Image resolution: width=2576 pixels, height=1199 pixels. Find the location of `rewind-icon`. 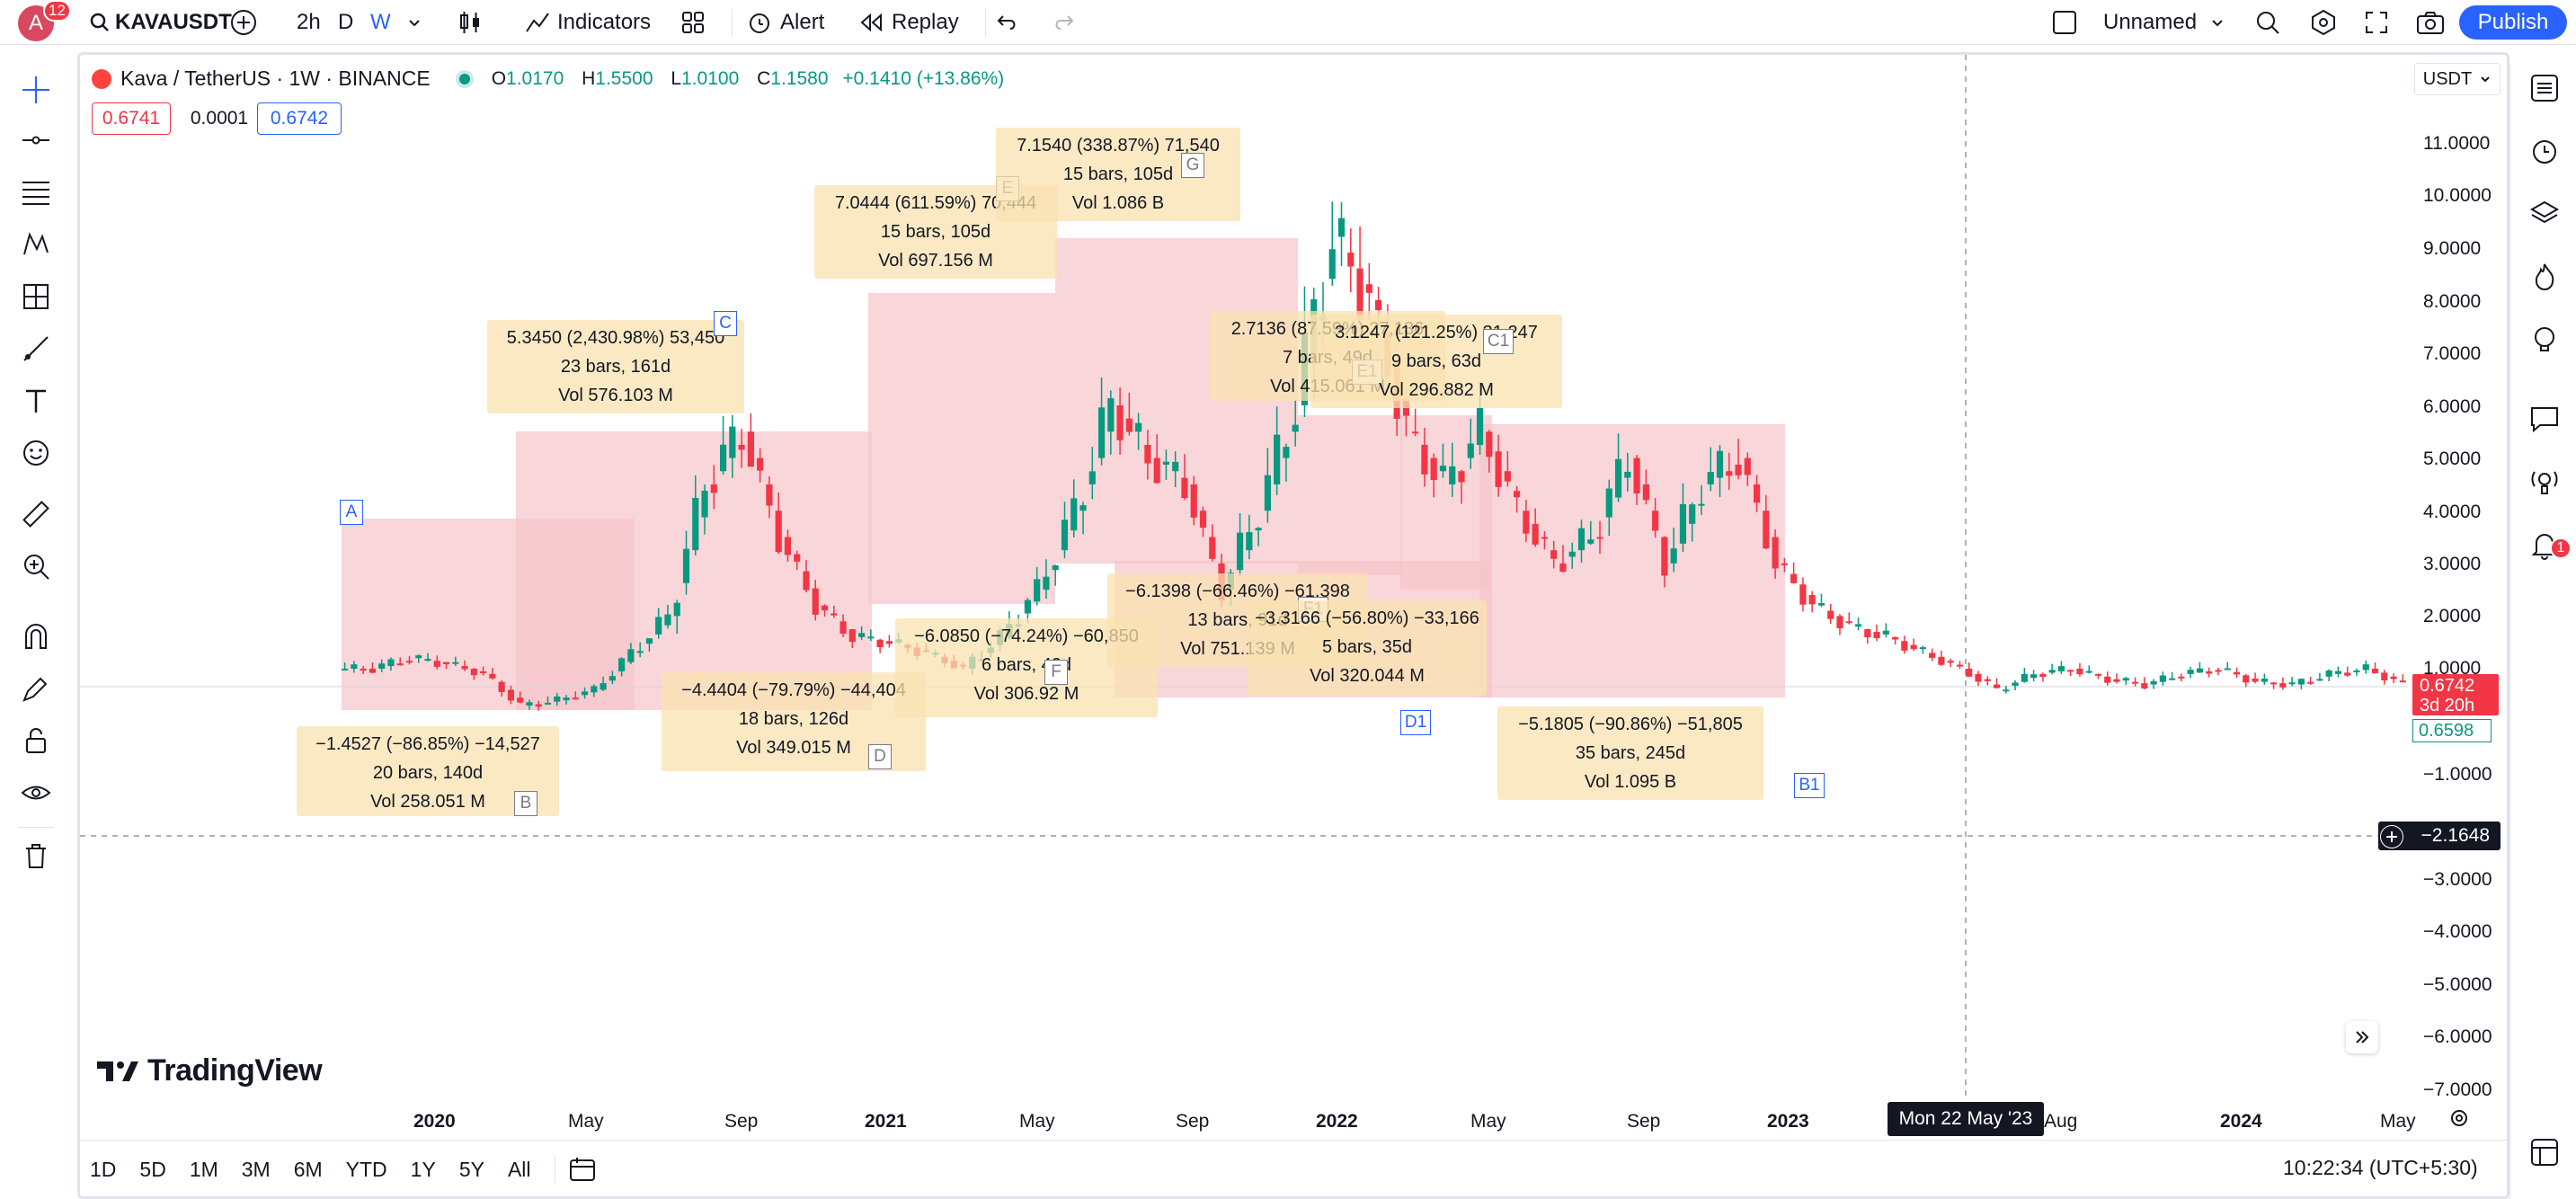

rewind-icon is located at coordinates (871, 22).